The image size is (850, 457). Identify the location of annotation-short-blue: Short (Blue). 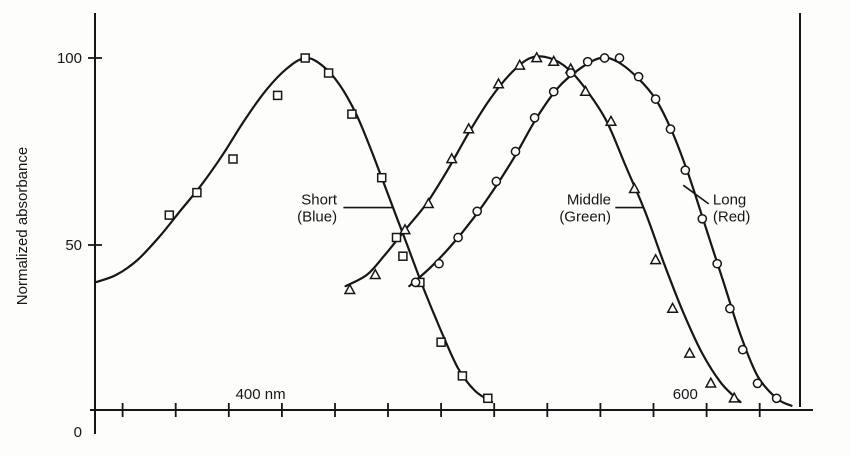
(345, 209).